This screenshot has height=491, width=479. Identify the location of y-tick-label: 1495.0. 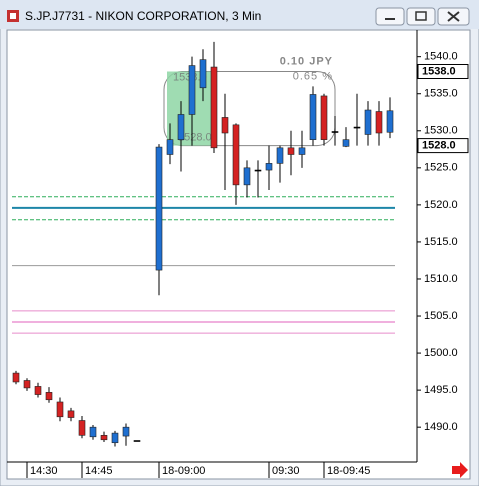
(441, 390).